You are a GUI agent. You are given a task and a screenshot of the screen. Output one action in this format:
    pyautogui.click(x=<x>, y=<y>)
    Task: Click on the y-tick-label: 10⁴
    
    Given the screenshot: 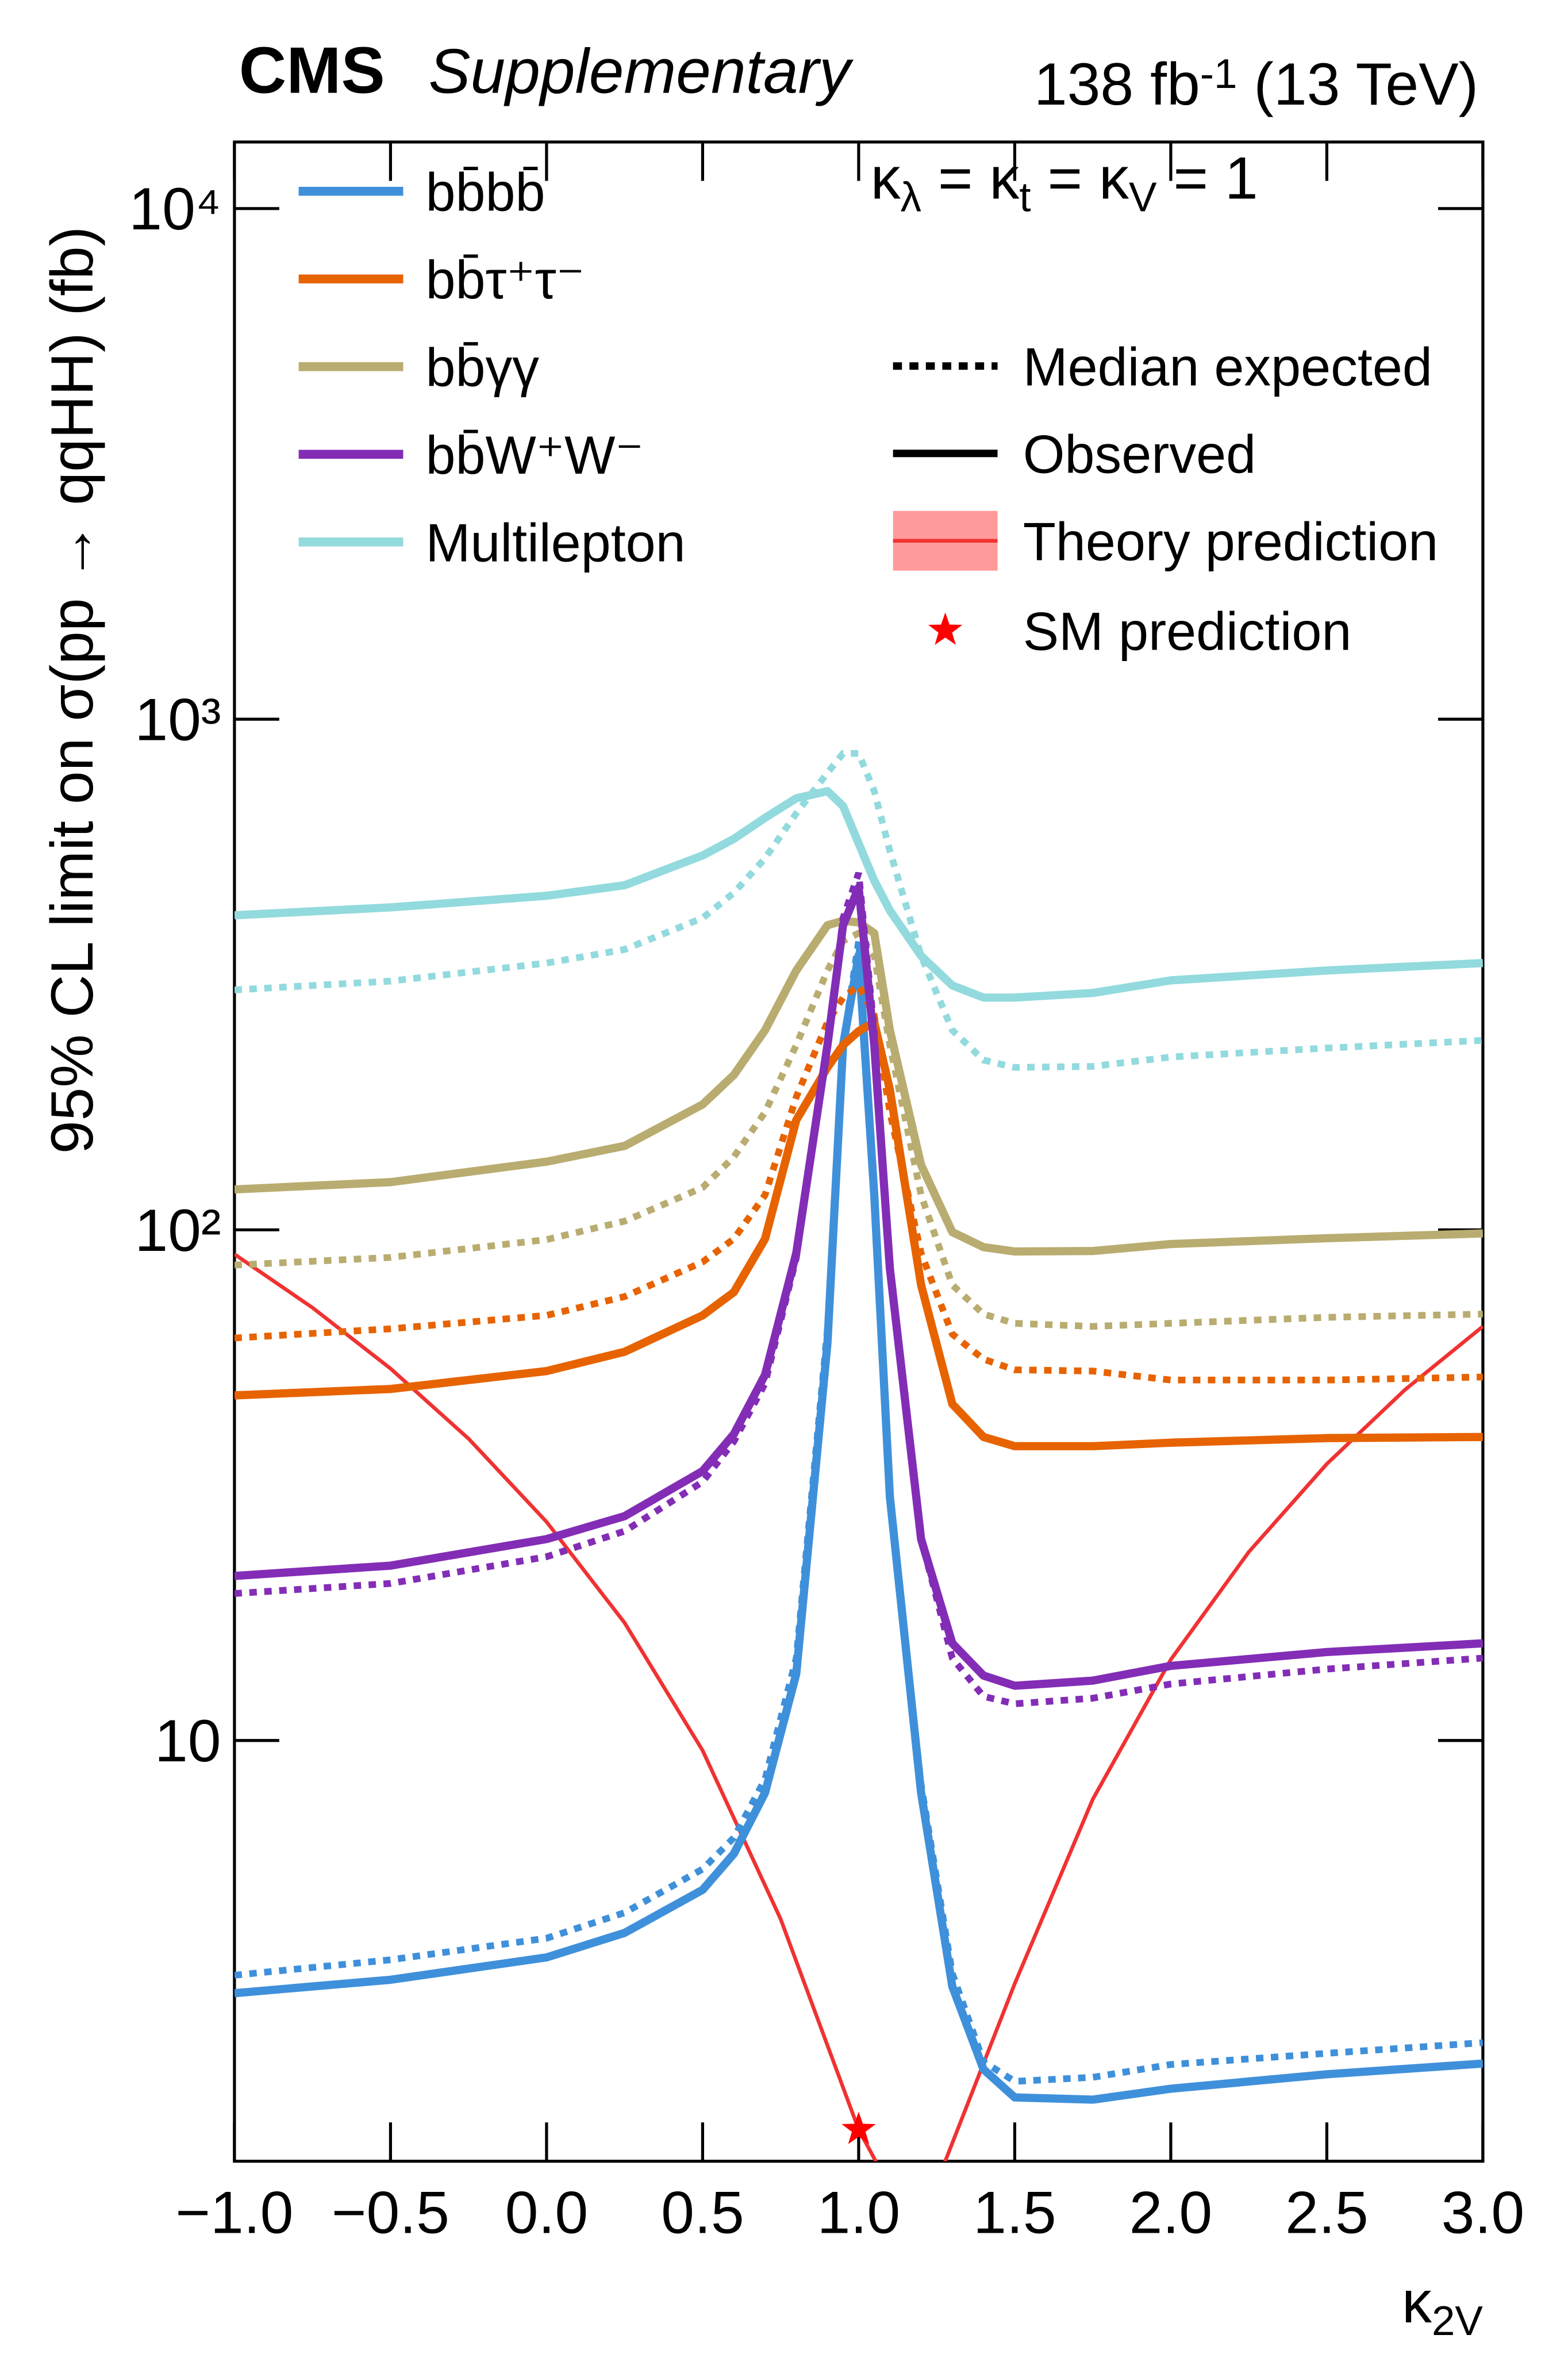 What is the action you would take?
    pyautogui.click(x=175, y=209)
    